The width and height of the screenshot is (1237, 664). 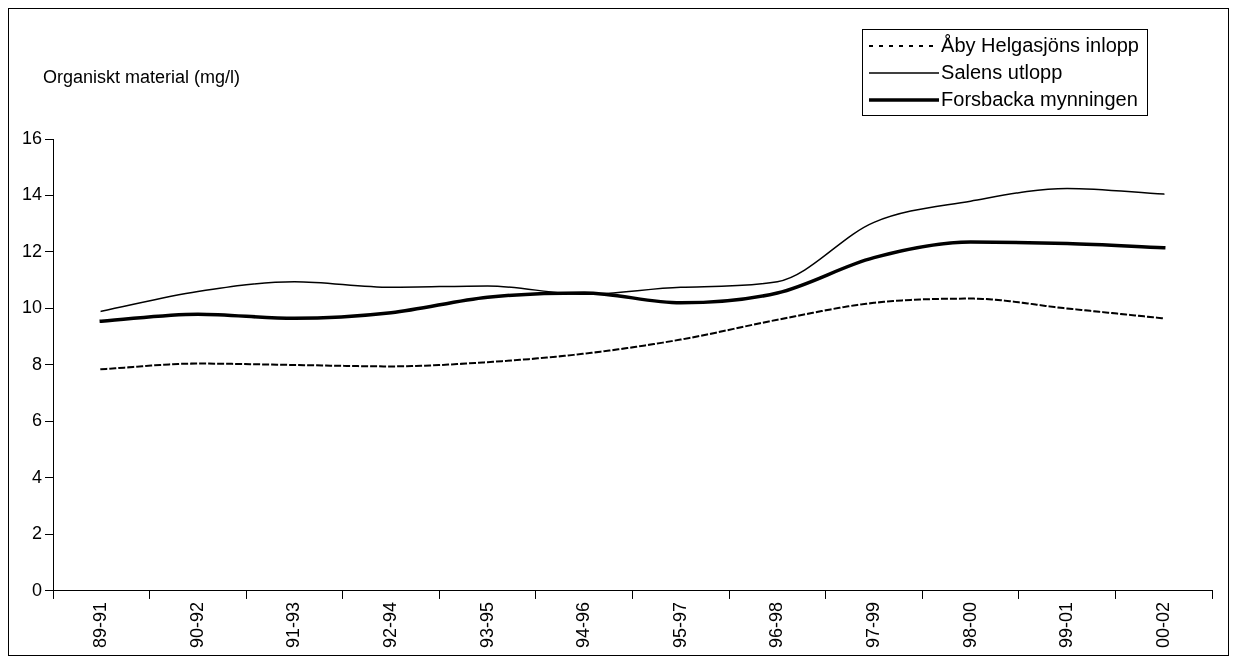 What do you see at coordinates (1040, 45) in the screenshot?
I see `legend-label: Åby Helgasjöns inlopp` at bounding box center [1040, 45].